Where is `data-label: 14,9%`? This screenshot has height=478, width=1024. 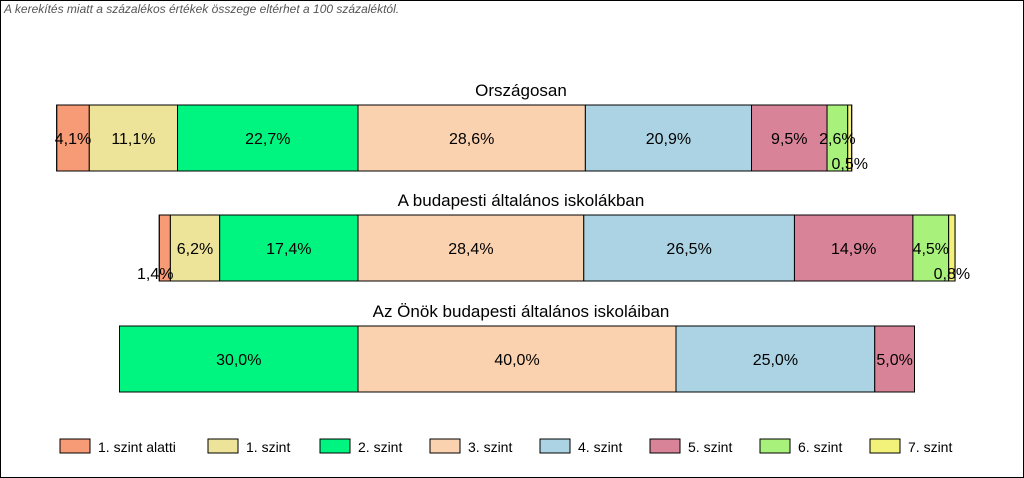 data-label: 14,9% is located at coordinates (853, 249).